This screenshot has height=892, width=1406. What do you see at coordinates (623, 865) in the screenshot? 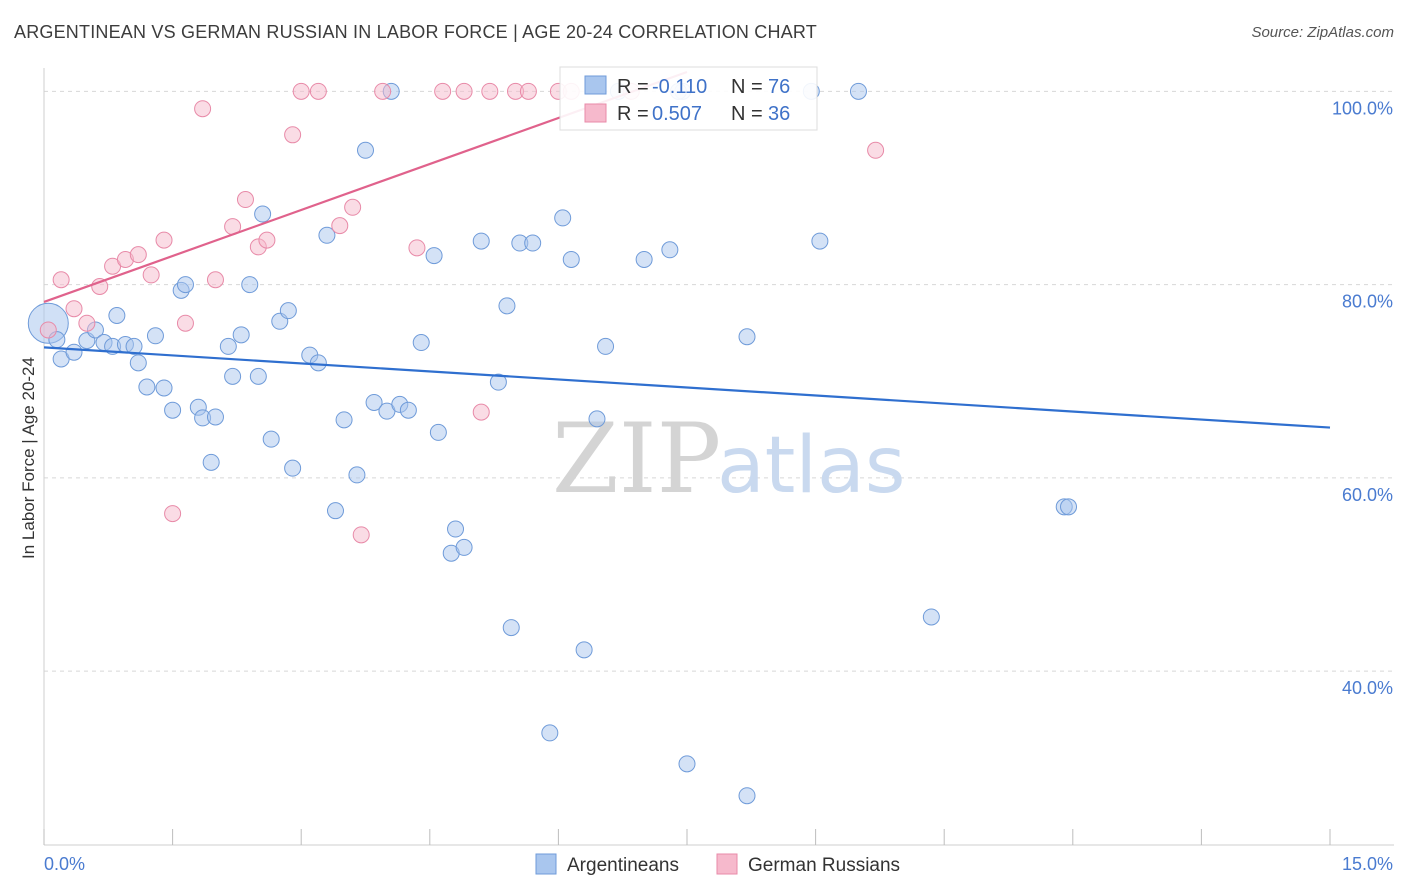
I see `bottom-legend-label-argentineans: Argentineans` at bounding box center [623, 865].